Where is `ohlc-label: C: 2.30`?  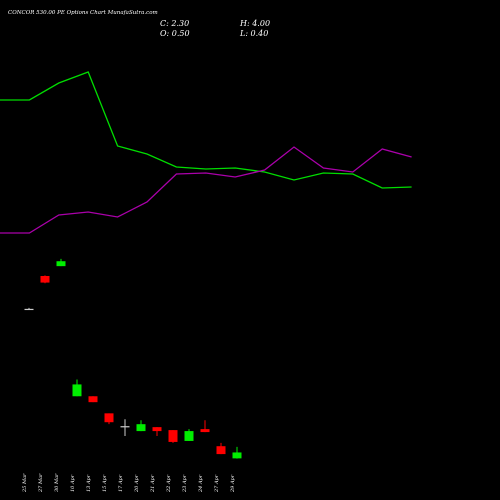
ohlc-label: C: 2.30 is located at coordinates (174, 23).